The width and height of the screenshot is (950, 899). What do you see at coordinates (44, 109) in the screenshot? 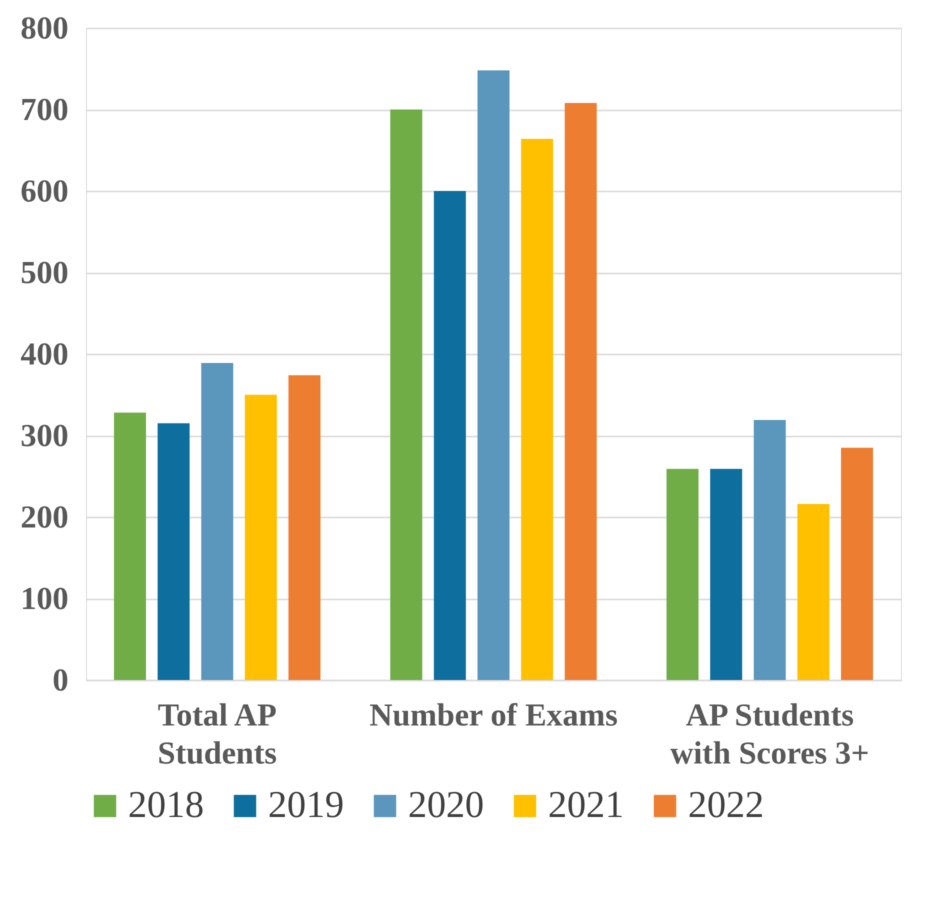
I see `y-tick-label: 700` at bounding box center [44, 109].